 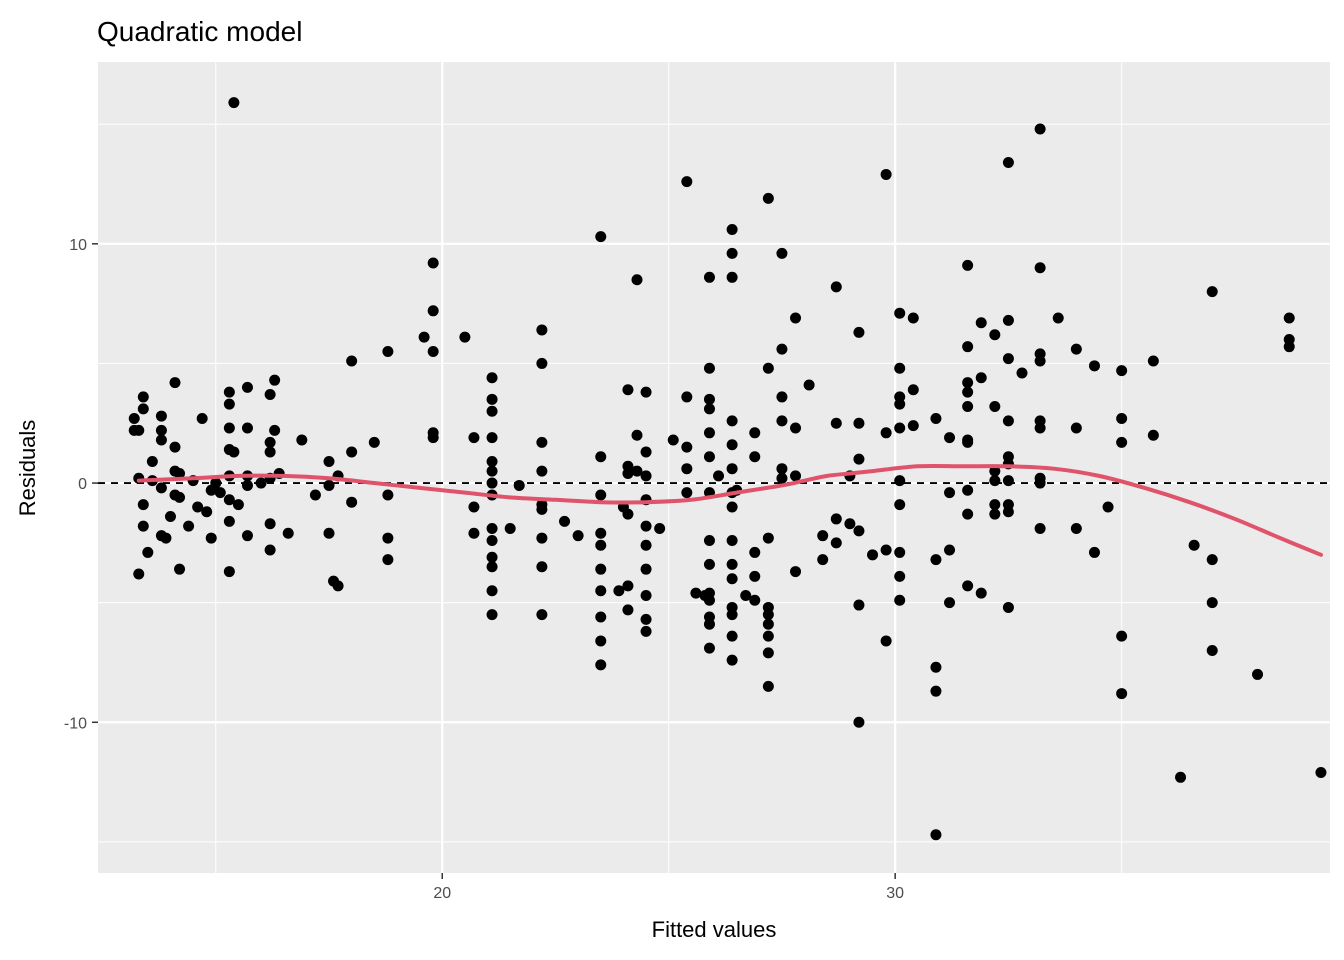 What do you see at coordinates (78, 245) in the screenshot?
I see `y-tick-label: 10` at bounding box center [78, 245].